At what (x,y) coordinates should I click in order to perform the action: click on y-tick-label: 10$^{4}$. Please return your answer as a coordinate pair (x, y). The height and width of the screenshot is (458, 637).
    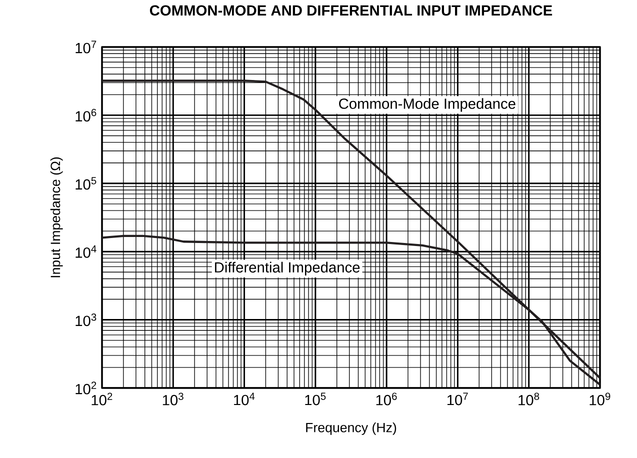
    Looking at the image, I should click on (86, 251).